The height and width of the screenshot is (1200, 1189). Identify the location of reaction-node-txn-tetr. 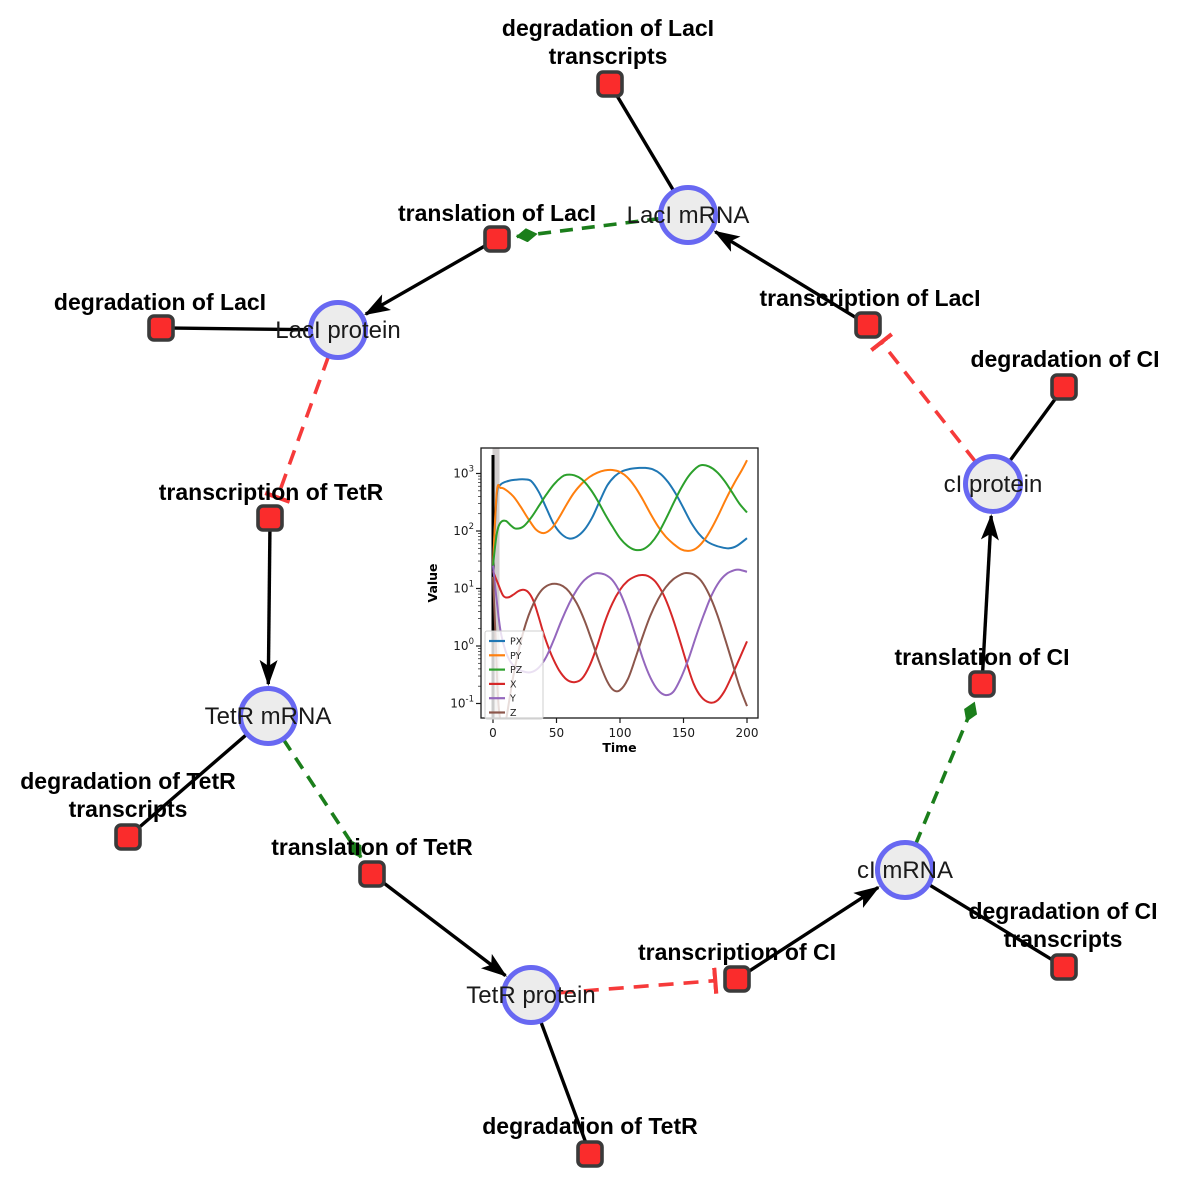
(270, 518).